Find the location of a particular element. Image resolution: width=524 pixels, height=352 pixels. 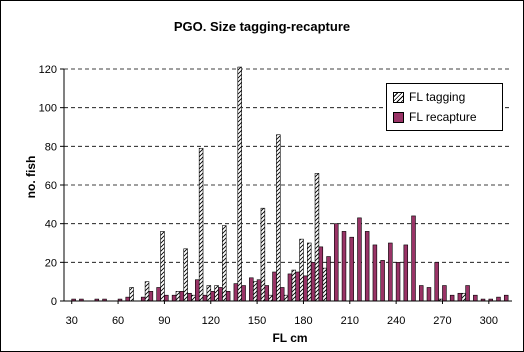

x-tick-label: 180 is located at coordinates (303, 321).